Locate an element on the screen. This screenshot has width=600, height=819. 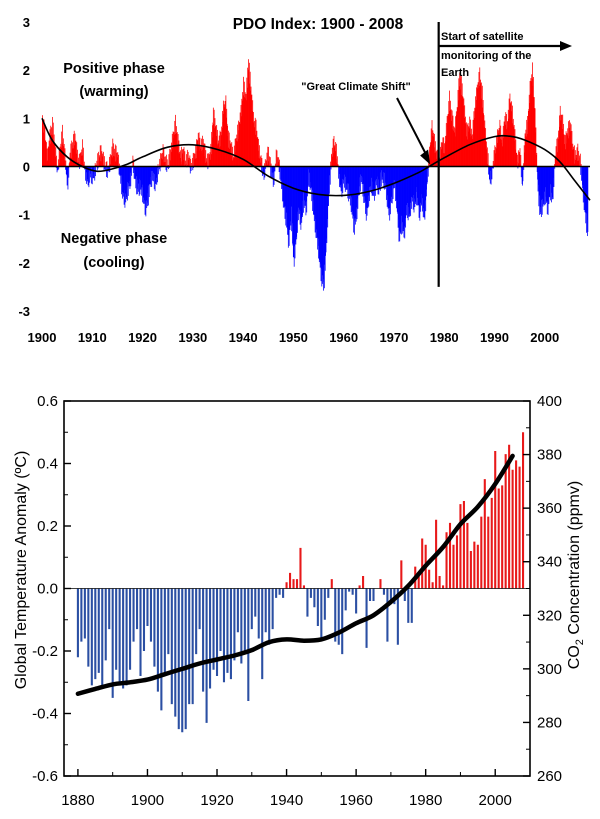
co2-axis-label: CO2 Concentration (ppmv) is located at coordinates (576, 575).